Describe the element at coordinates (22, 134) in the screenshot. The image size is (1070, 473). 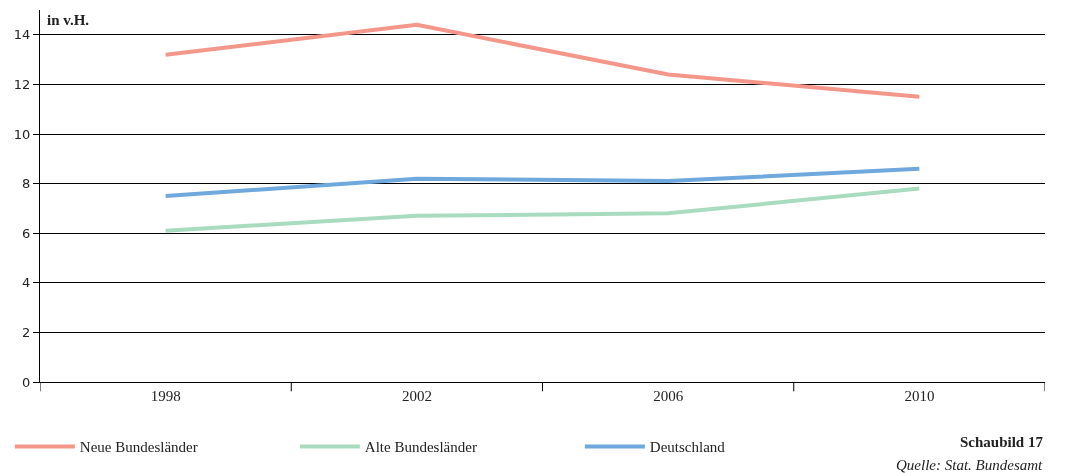
I see `y-tick-label: 10` at that location.